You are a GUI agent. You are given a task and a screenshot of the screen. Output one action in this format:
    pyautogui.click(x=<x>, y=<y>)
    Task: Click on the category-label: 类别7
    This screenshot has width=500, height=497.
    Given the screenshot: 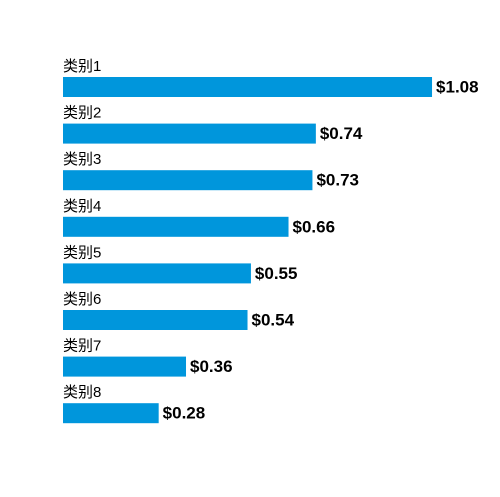 What is the action you would take?
    pyautogui.click(x=82, y=346)
    